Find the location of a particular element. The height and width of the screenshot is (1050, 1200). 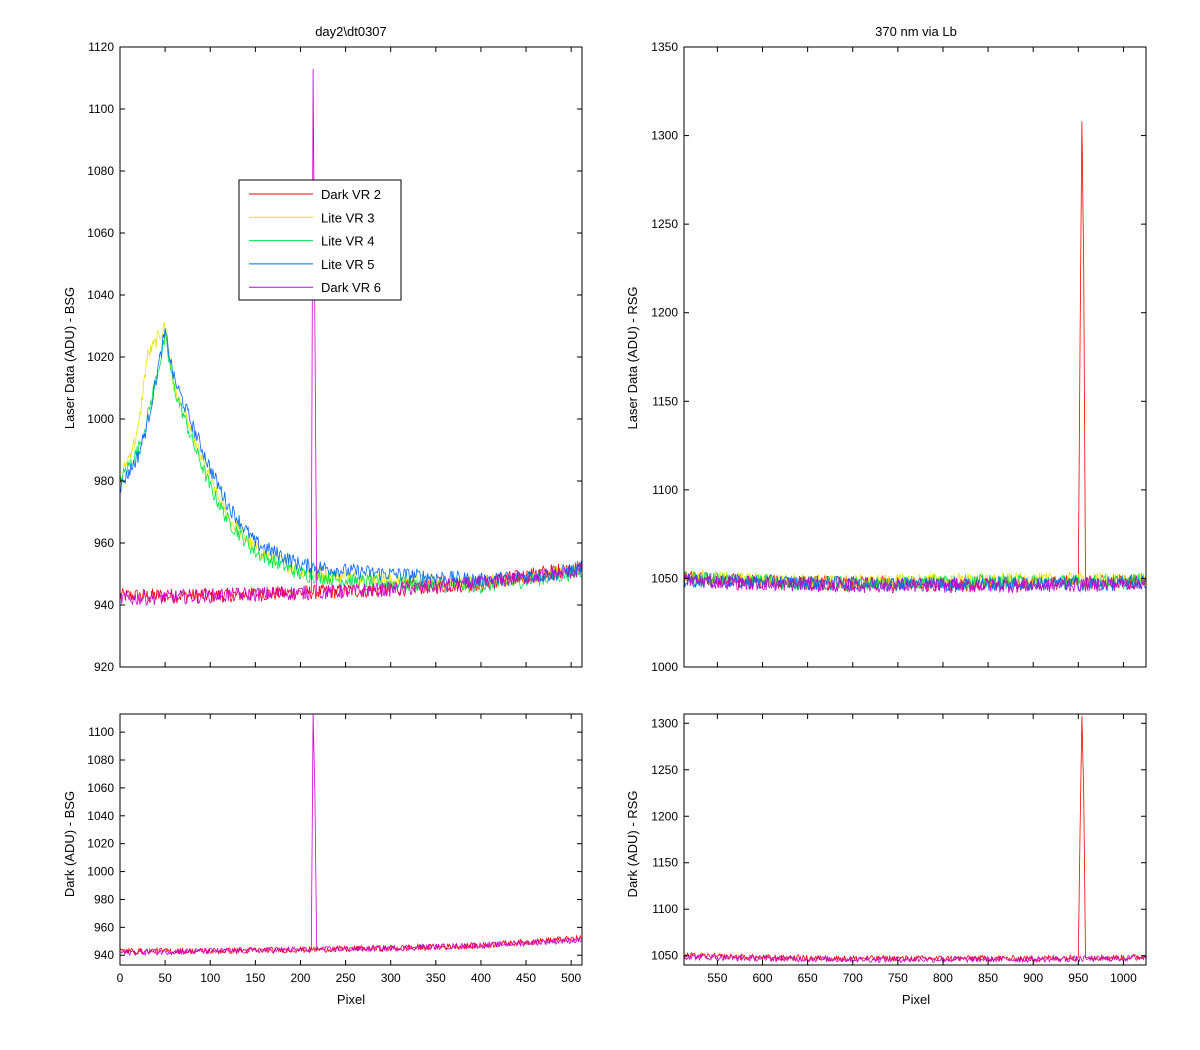

bottom-left-ytick-label: 980 is located at coordinates (104, 899).